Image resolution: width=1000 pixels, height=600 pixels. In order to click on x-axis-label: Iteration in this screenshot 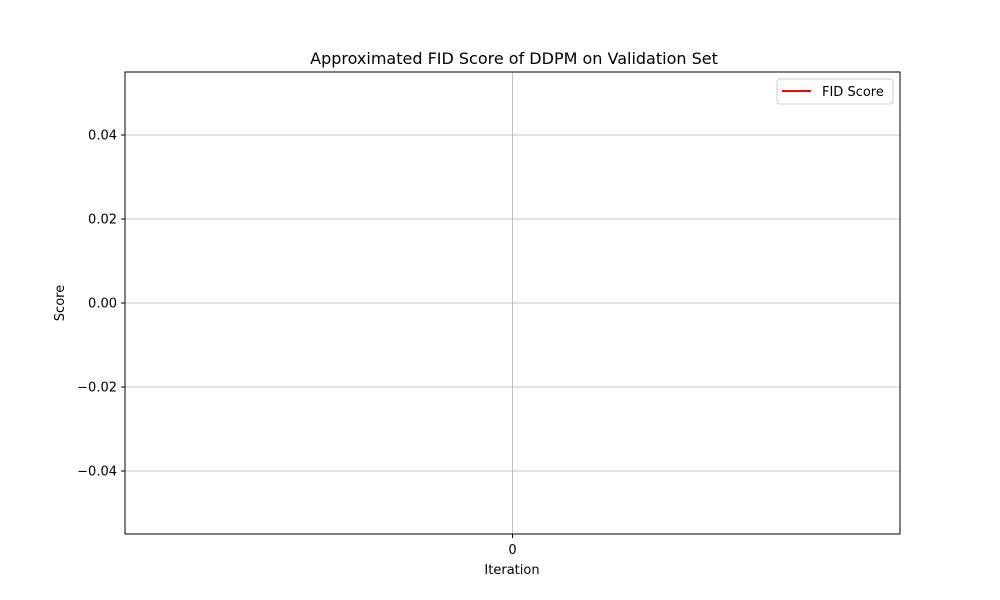, I will do `click(511, 570)`.